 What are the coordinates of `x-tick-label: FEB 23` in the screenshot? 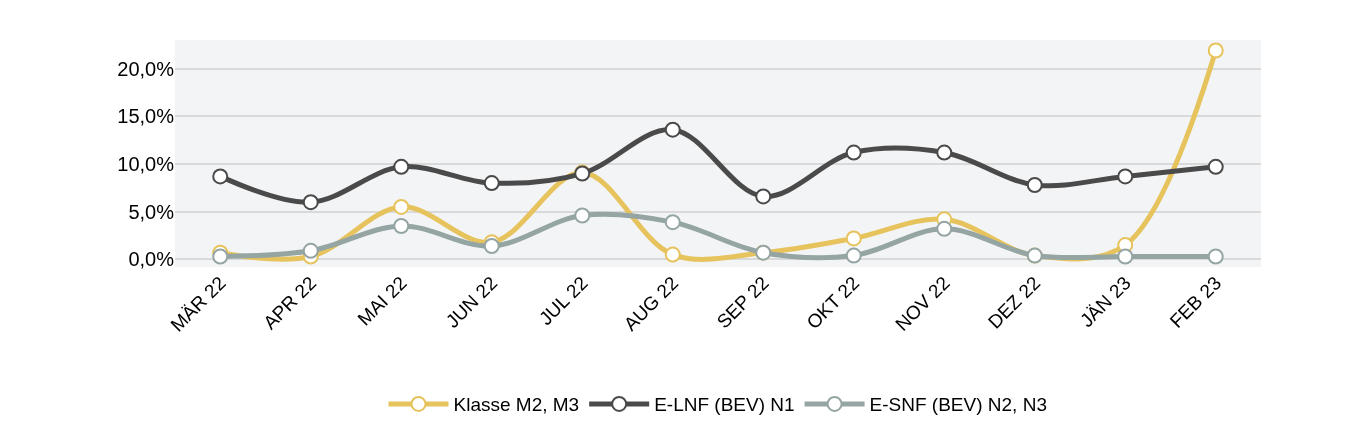 It's located at (1195, 302).